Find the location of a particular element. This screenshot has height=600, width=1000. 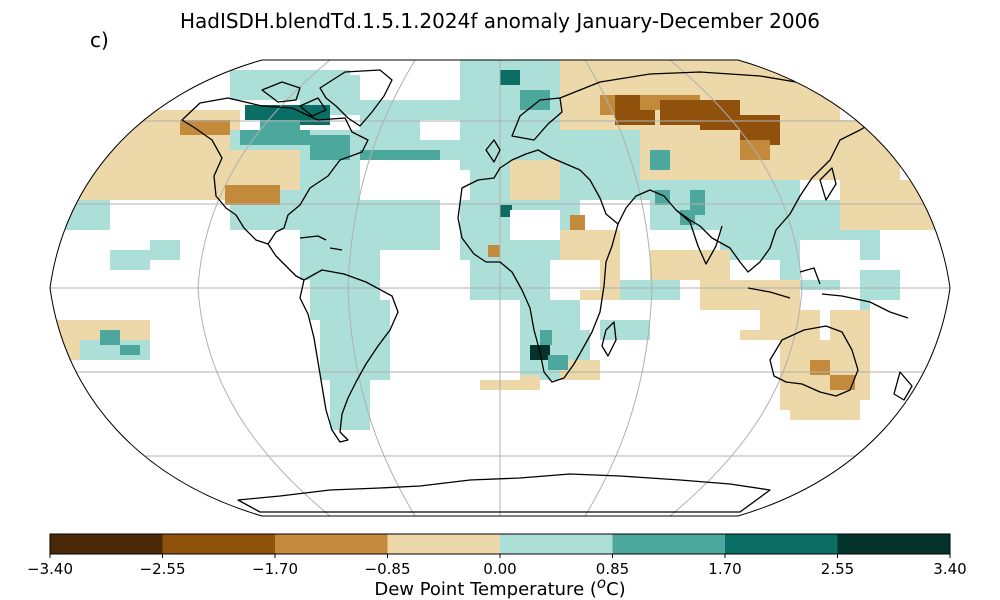

se-asia-islands is located at coordinates (828, 293).